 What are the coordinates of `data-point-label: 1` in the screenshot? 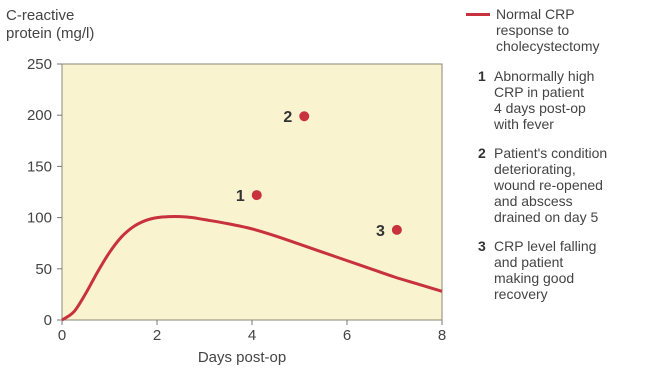 It's located at (240, 196).